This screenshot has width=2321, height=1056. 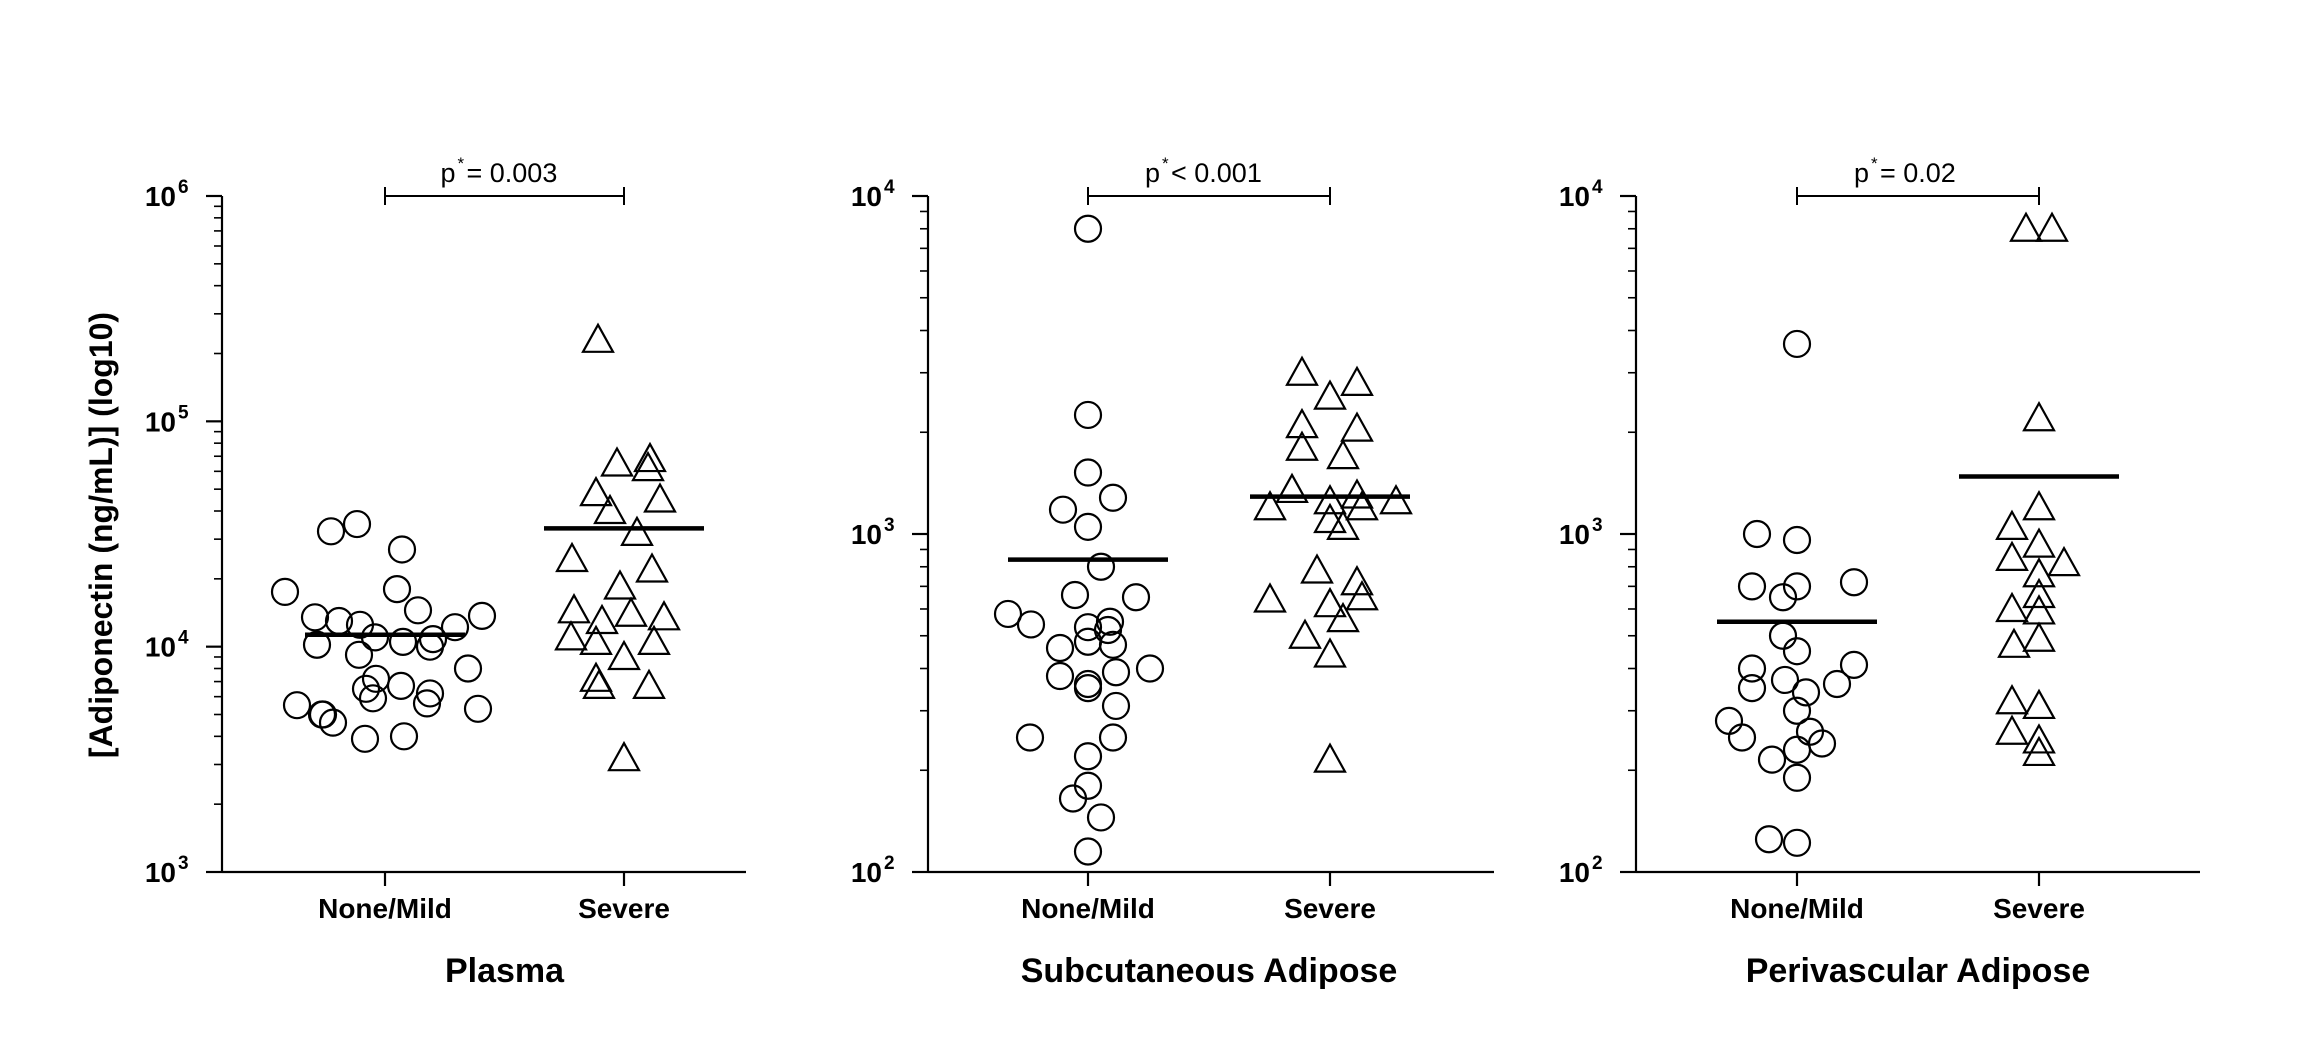 I want to click on p-value-label: p * = 0.02, so click(x=1905, y=171).